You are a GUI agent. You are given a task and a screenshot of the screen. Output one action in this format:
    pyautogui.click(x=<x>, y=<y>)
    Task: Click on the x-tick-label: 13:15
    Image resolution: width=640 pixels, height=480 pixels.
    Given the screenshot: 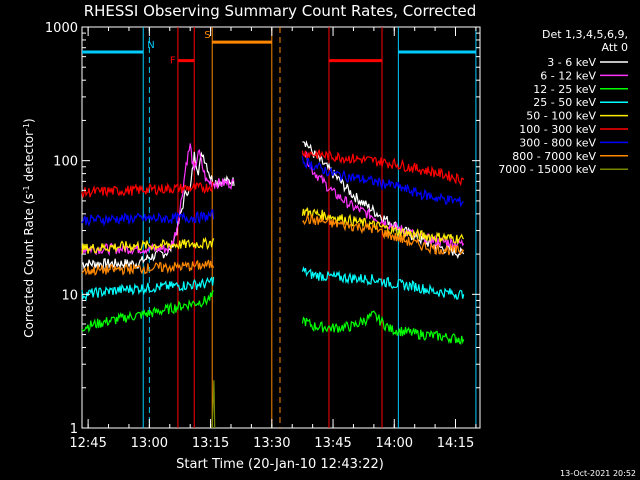 What is the action you would take?
    pyautogui.click(x=210, y=443)
    